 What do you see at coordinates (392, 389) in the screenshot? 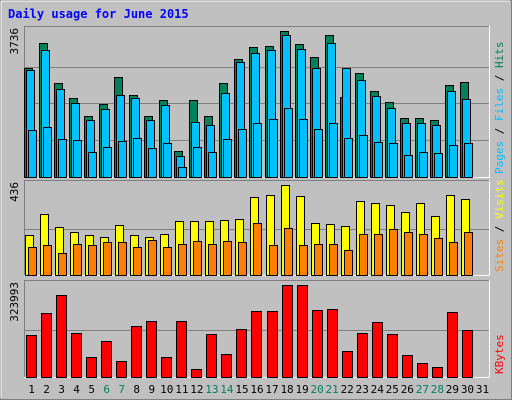
I see `day-label-25: 25` at bounding box center [392, 389].